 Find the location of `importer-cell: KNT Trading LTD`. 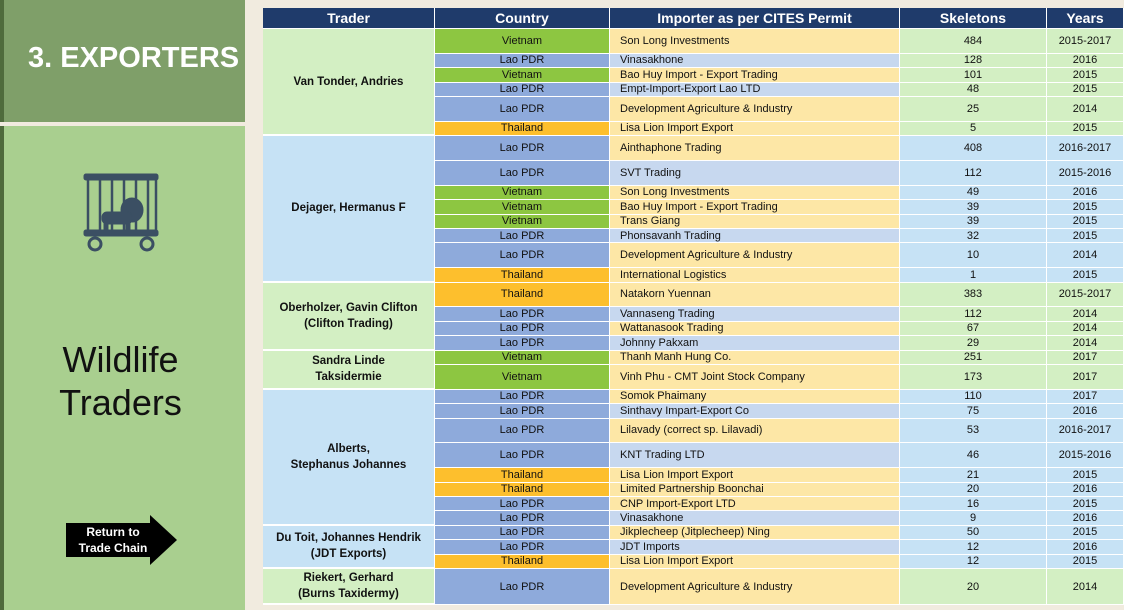

importer-cell: KNT Trading LTD is located at coordinates (755, 456).